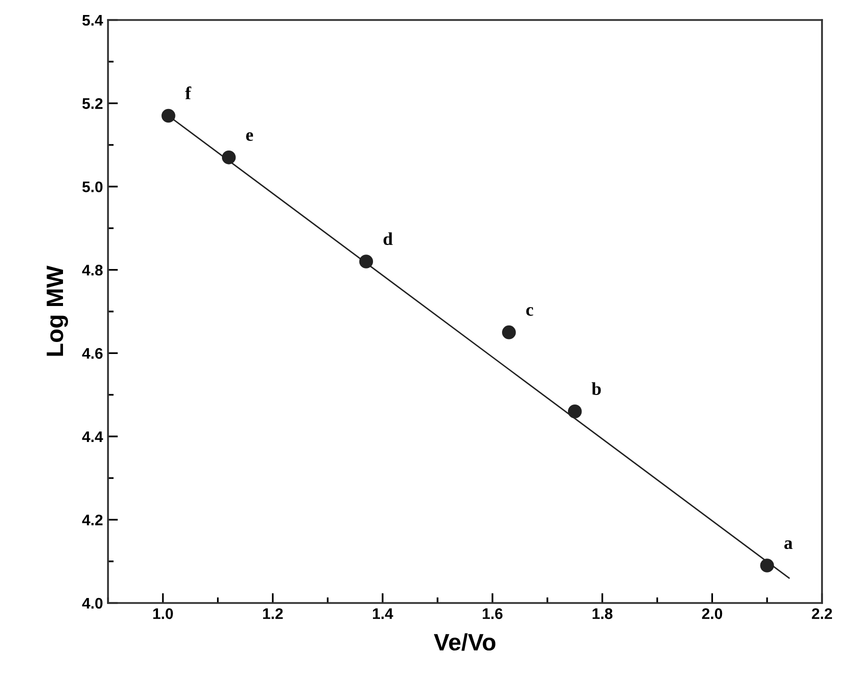 The height and width of the screenshot is (681, 842). I want to click on annotation: a, so click(788, 545).